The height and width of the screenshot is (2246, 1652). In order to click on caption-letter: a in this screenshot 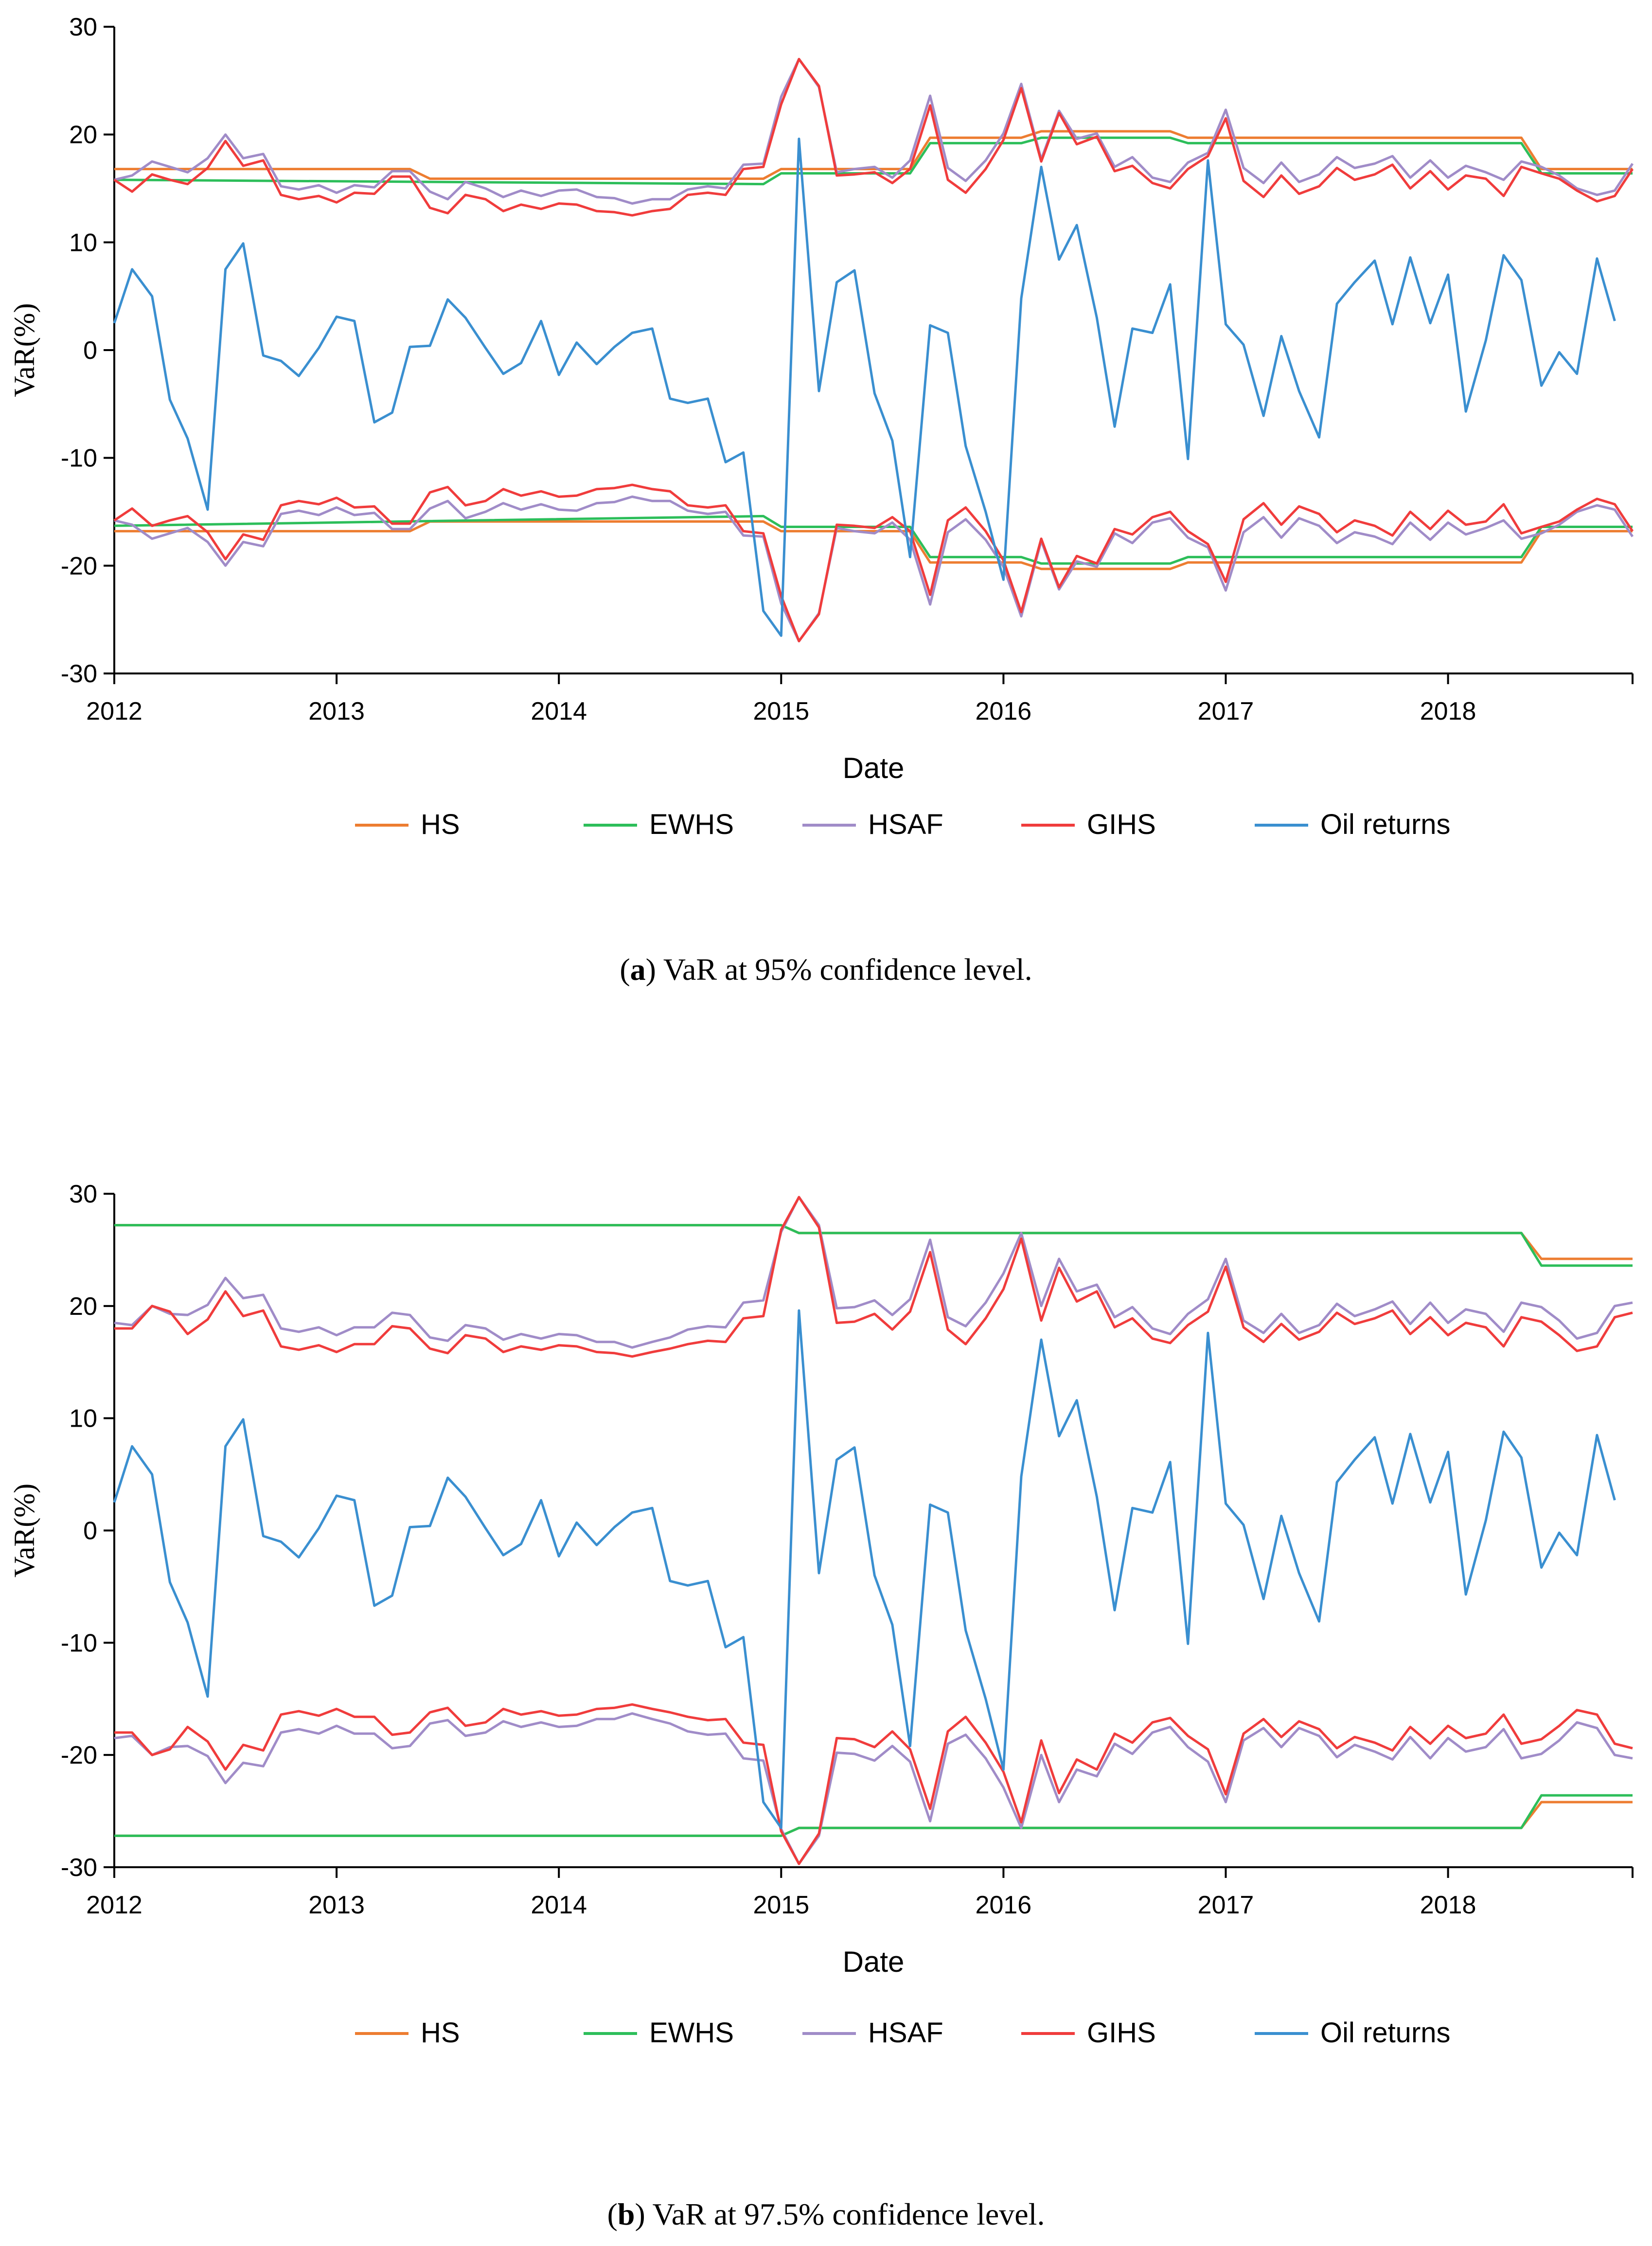, I will do `click(638, 969)`.